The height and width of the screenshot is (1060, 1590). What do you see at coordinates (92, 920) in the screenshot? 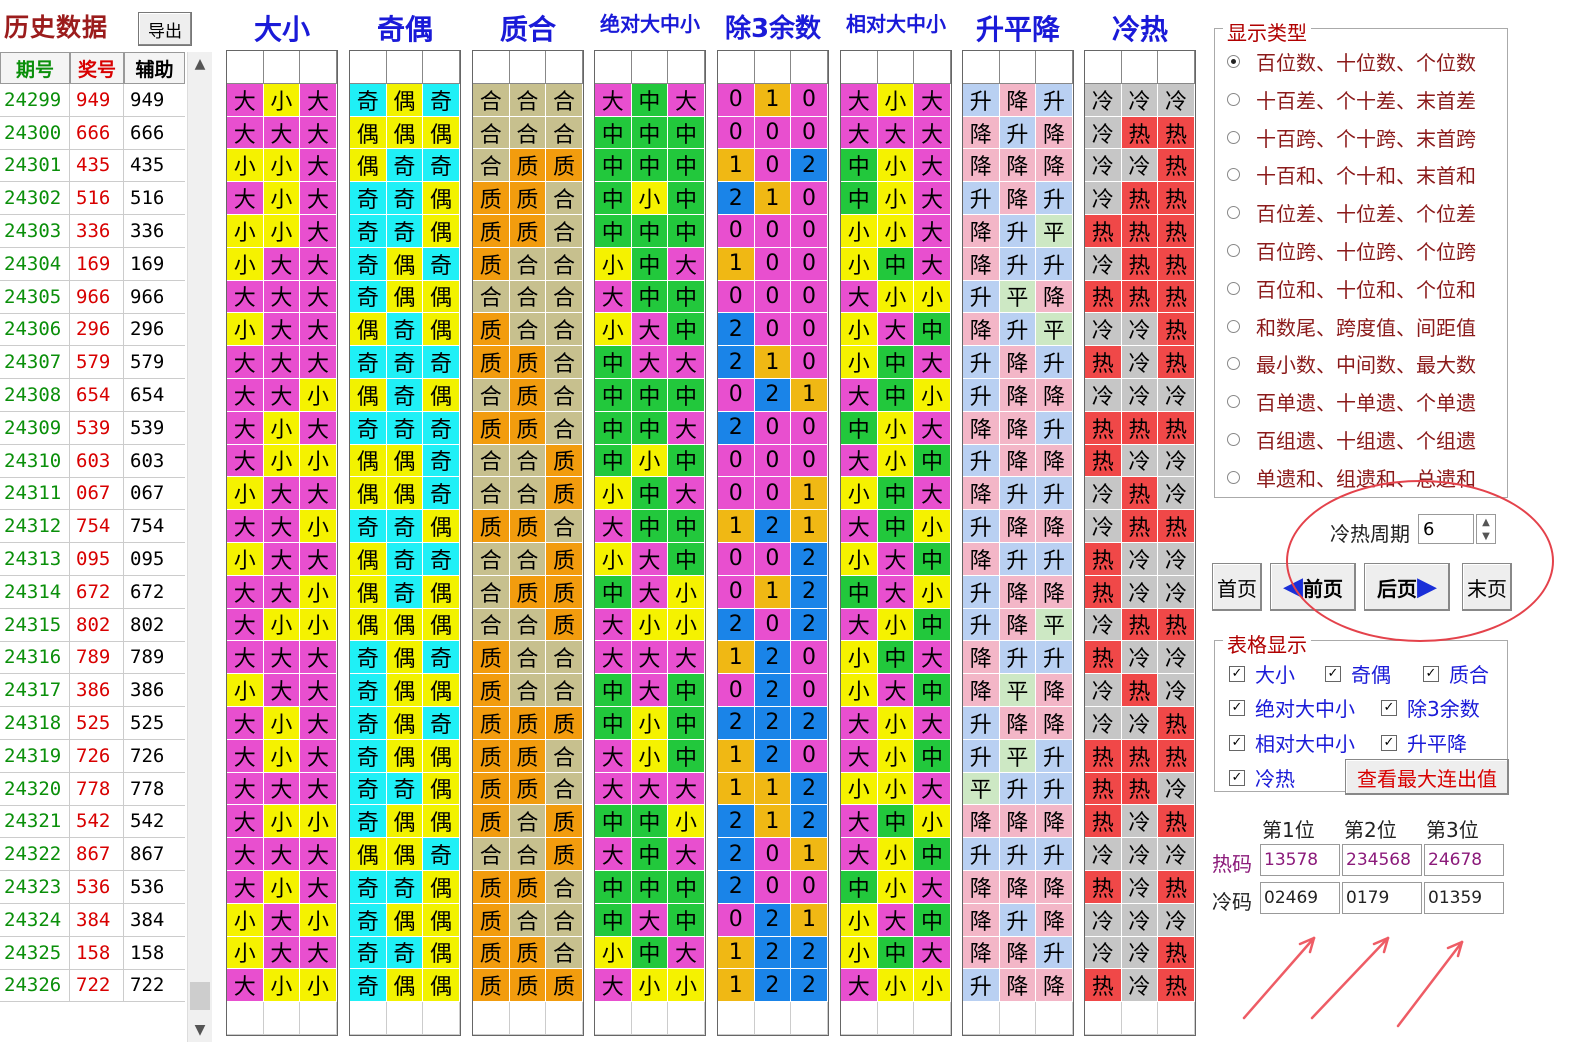
I see `history-row: 24324 384 384` at bounding box center [92, 920].